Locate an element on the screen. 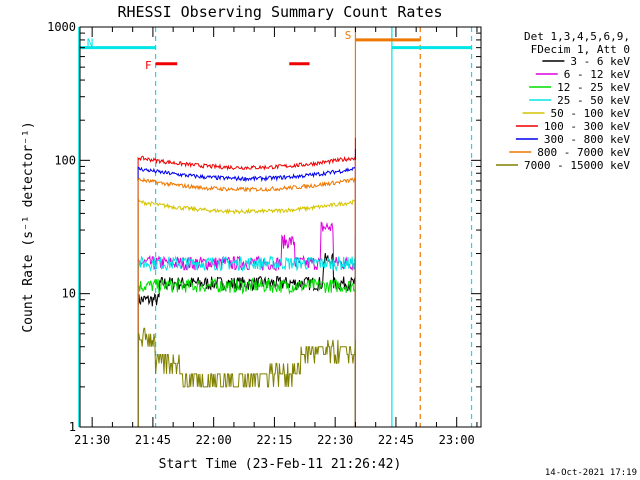  legend-entry-label: 800 - 7000 keV is located at coordinates (583, 152).